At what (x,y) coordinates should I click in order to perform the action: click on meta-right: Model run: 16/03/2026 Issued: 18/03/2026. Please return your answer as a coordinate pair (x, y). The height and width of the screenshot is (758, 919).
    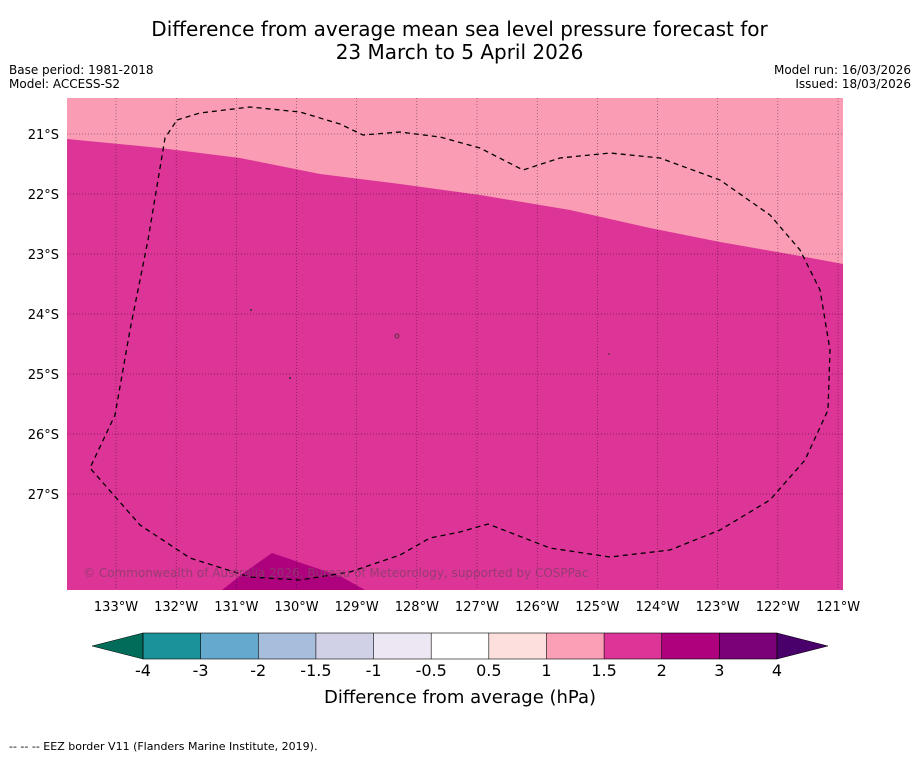
    Looking at the image, I should click on (842, 77).